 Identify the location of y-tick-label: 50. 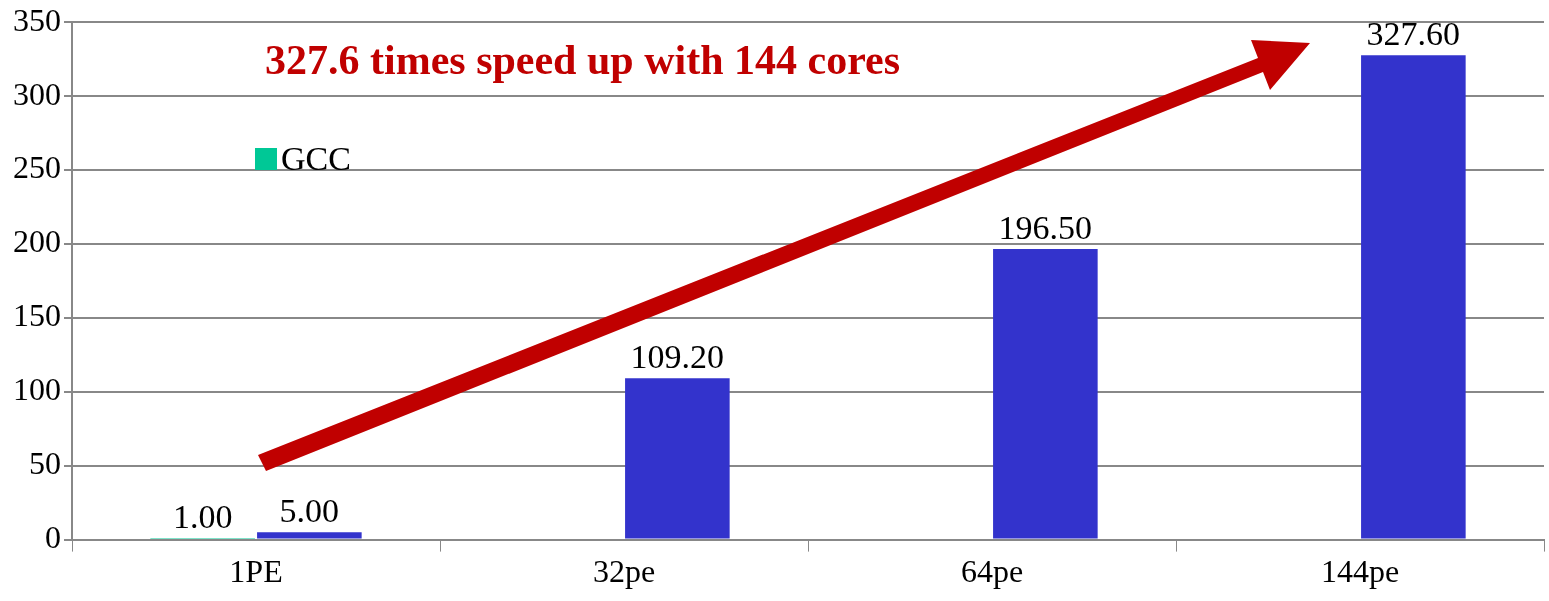
(45, 463).